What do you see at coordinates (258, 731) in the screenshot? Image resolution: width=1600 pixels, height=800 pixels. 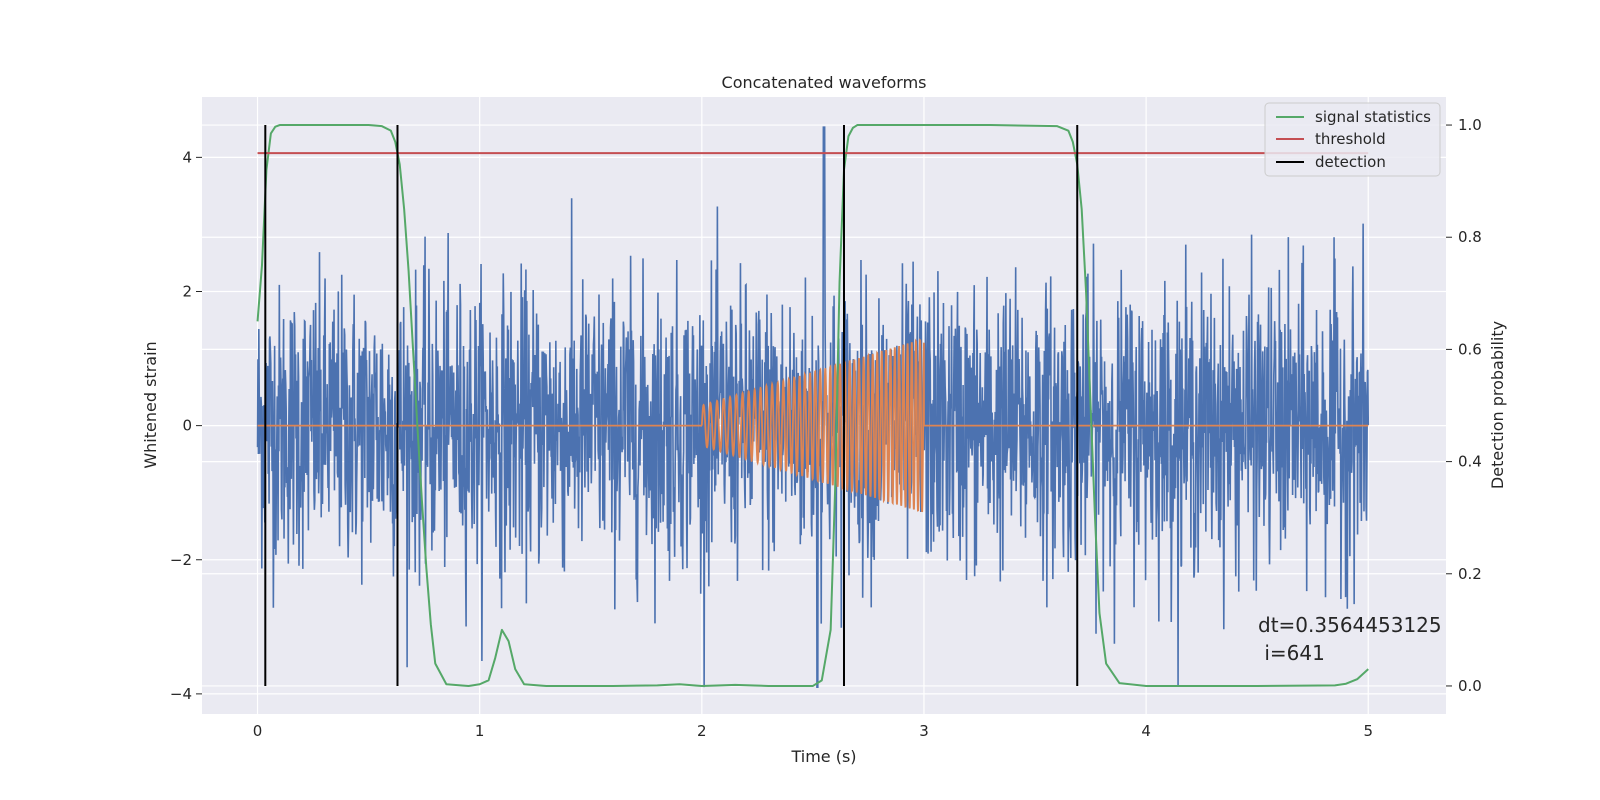 I see `x-tick-label: 0` at bounding box center [258, 731].